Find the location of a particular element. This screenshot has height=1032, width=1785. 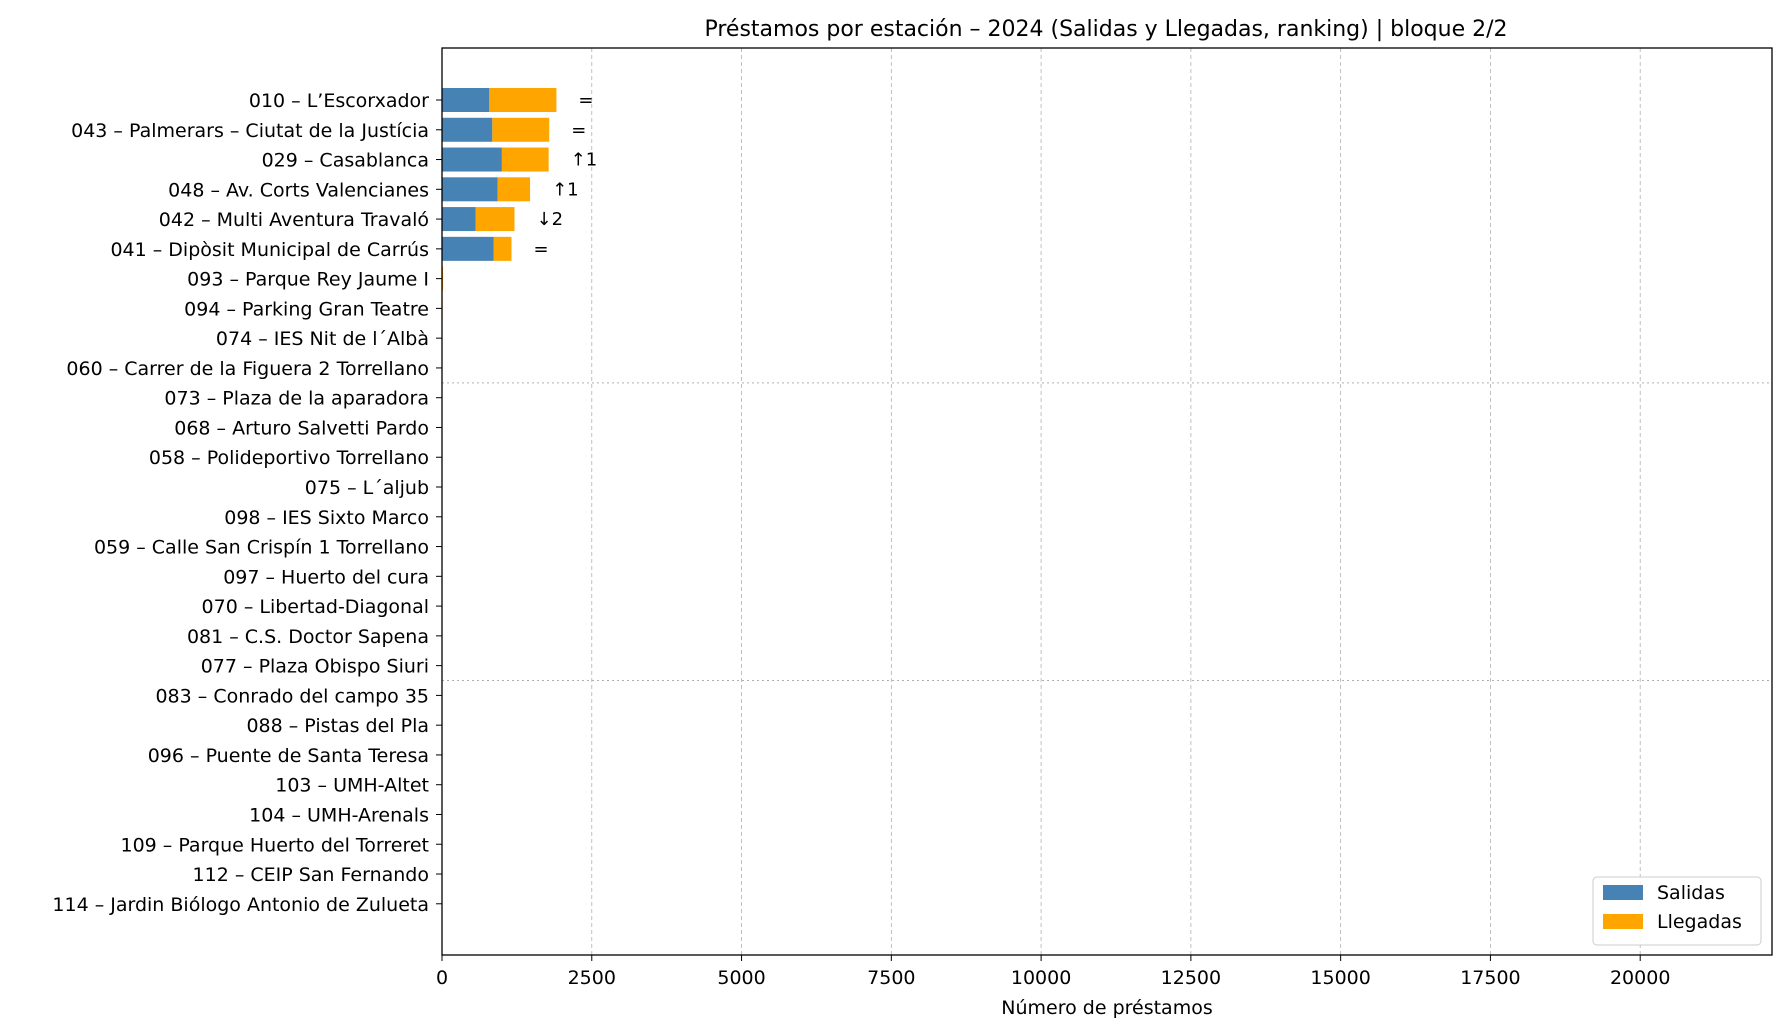

category-label: 075 – L´aljub is located at coordinates (367, 488).